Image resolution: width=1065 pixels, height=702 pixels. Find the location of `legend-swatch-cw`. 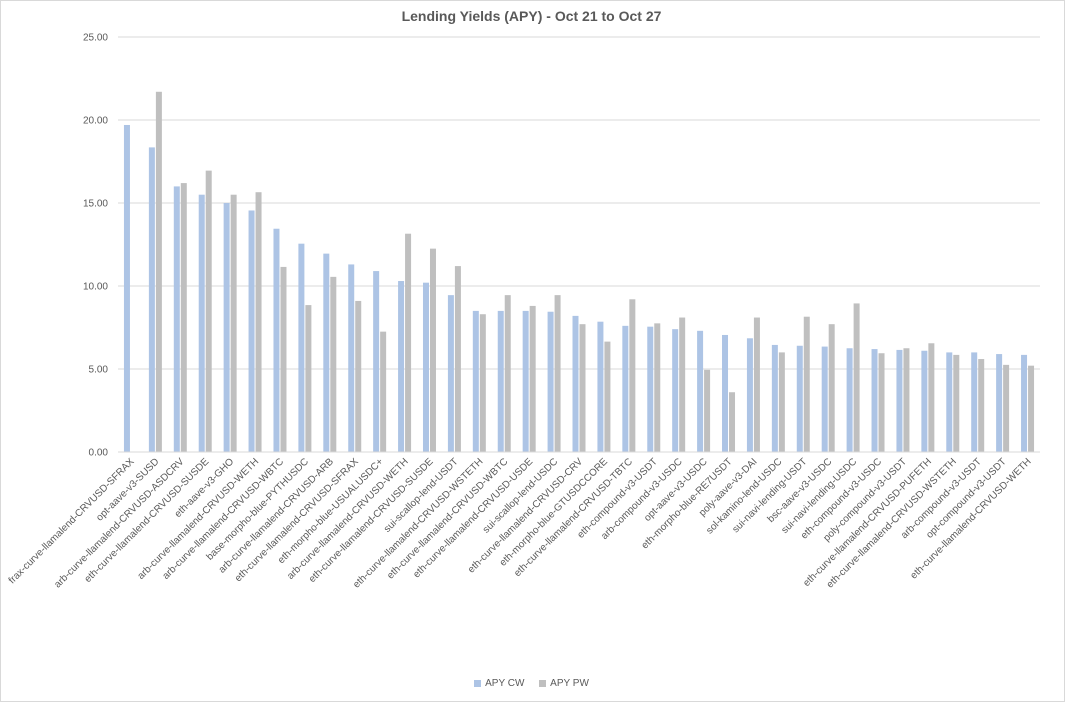

legend-swatch-cw is located at coordinates (478, 683).